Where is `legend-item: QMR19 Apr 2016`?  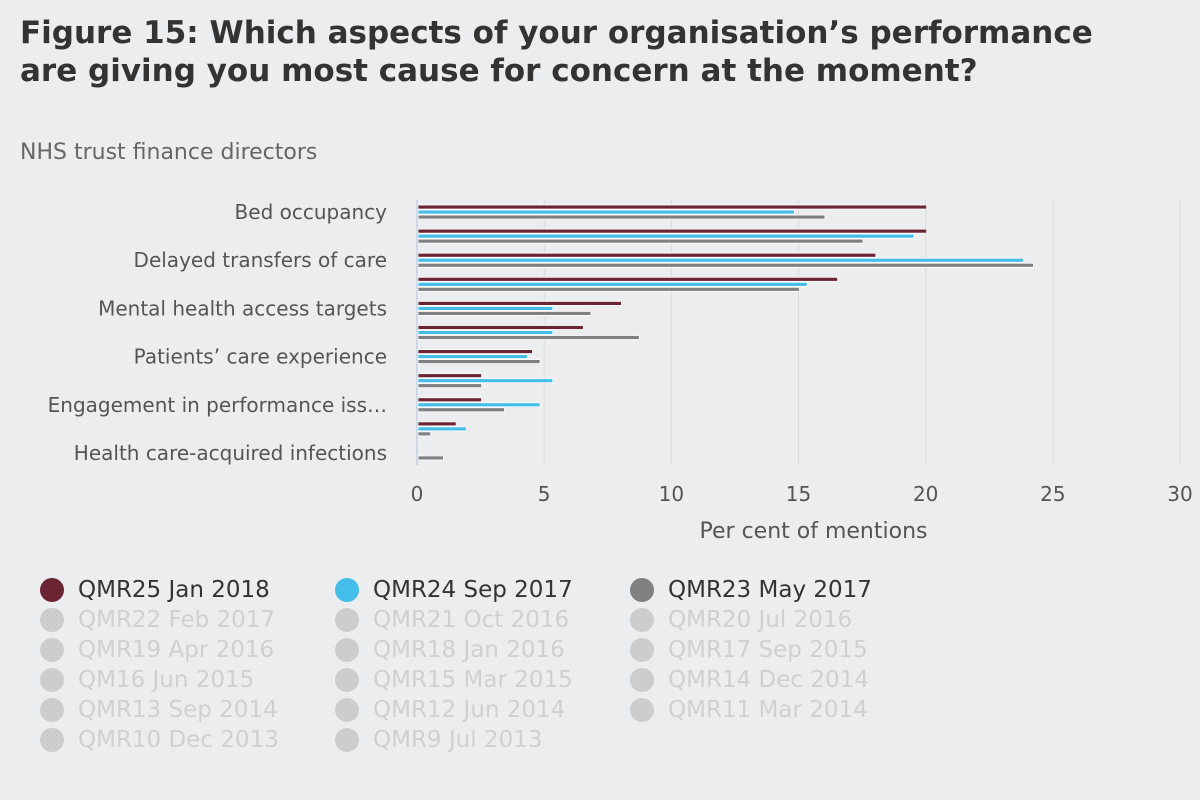 legend-item: QMR19 Apr 2016 is located at coordinates (187, 650).